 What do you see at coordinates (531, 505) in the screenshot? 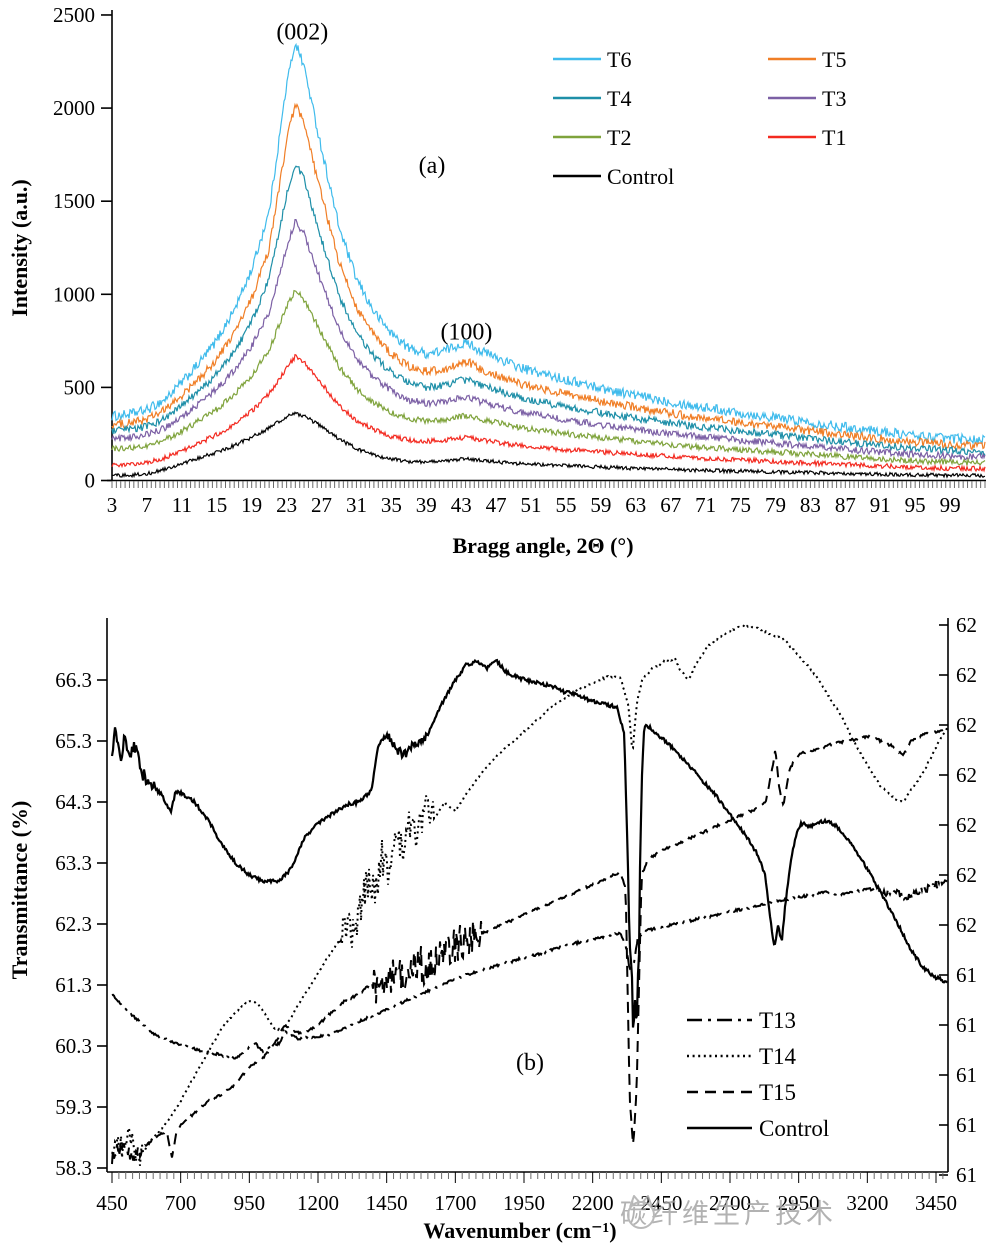
I see `x-tick-label-a: 51` at bounding box center [531, 505].